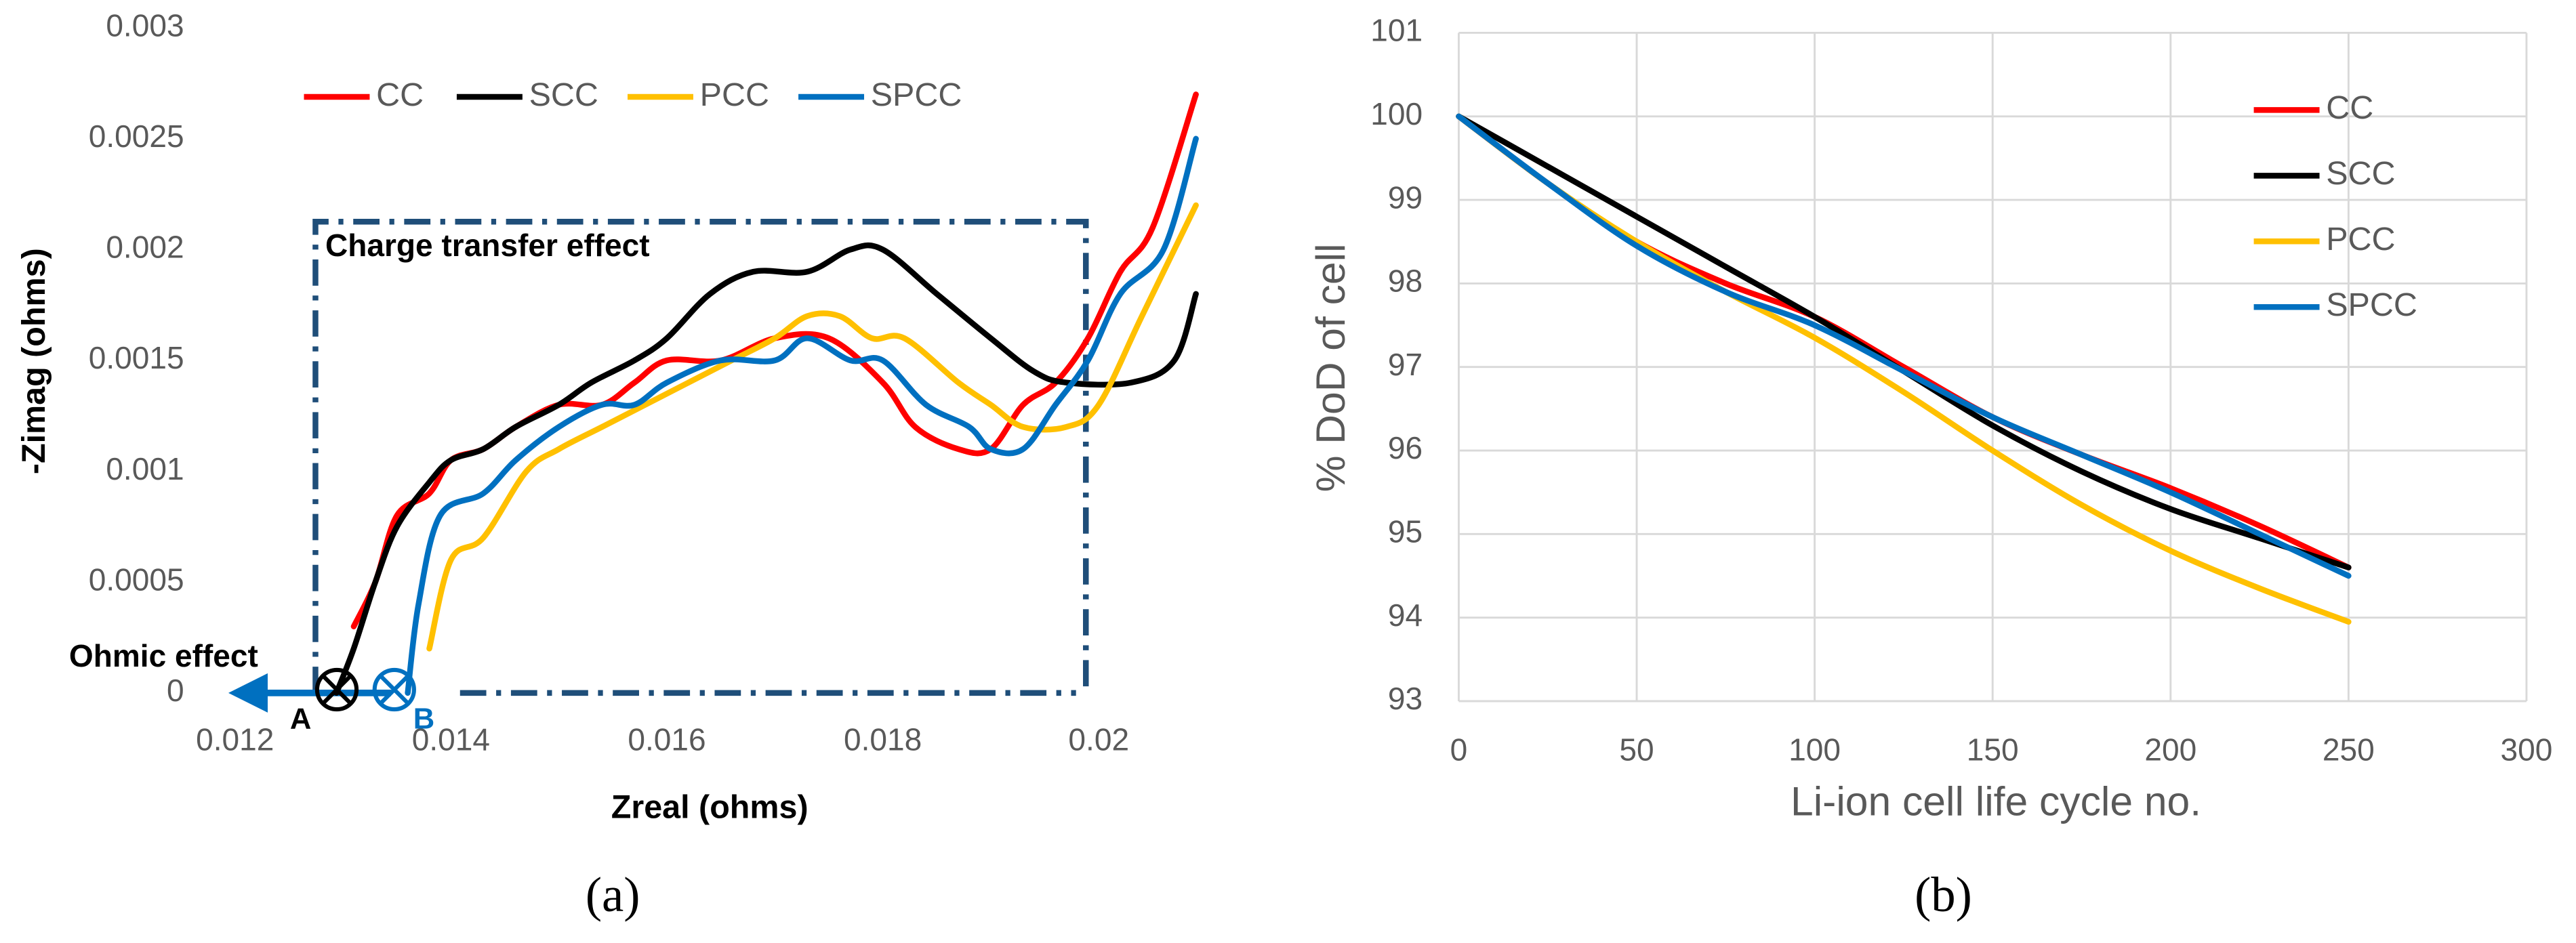  Describe the element at coordinates (451, 739) in the screenshot. I see `x-tick-label: 0.014` at that location.